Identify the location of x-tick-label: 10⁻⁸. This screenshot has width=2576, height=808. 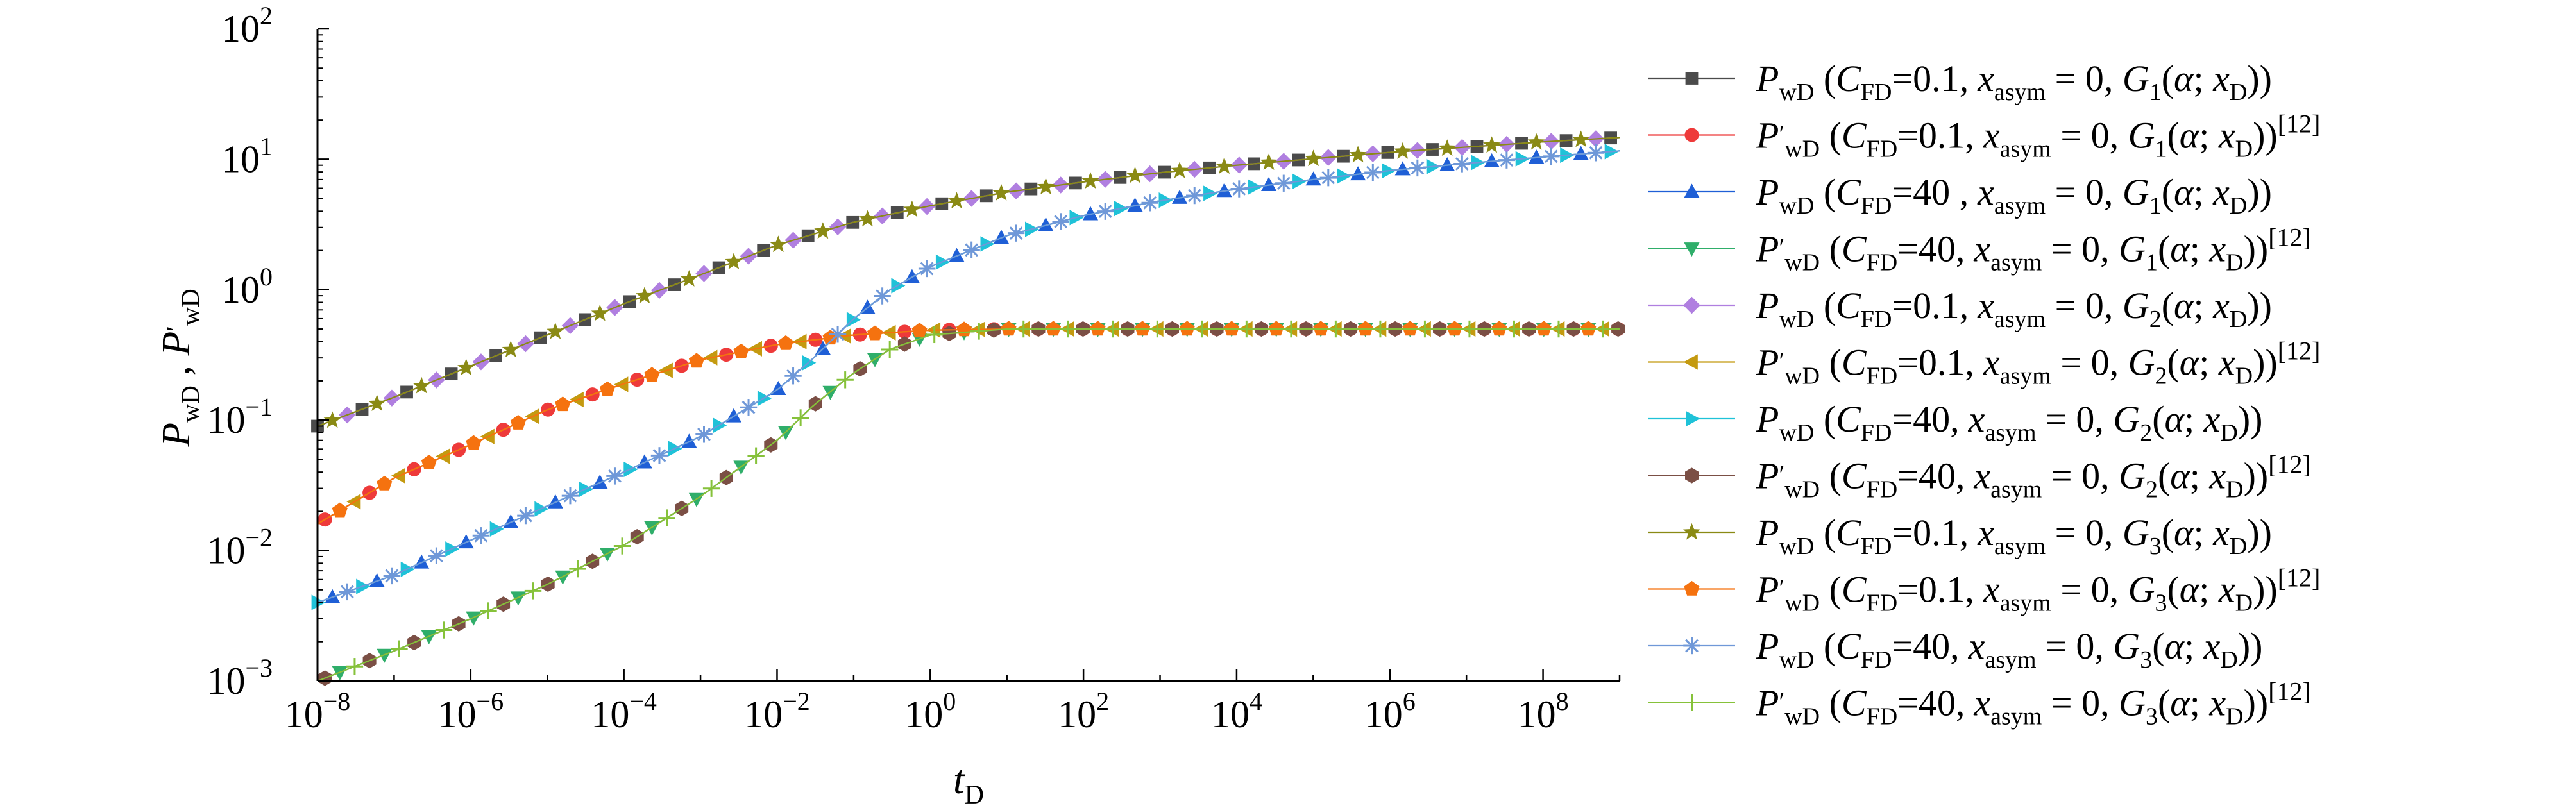
(318, 712).